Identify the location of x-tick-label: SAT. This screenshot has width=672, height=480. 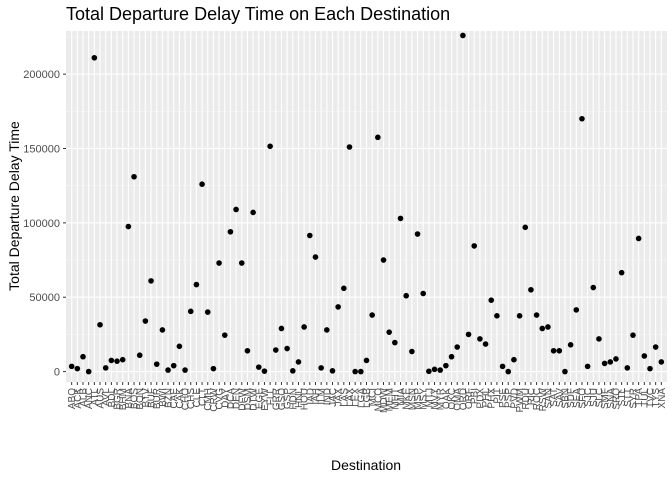
(554, 397).